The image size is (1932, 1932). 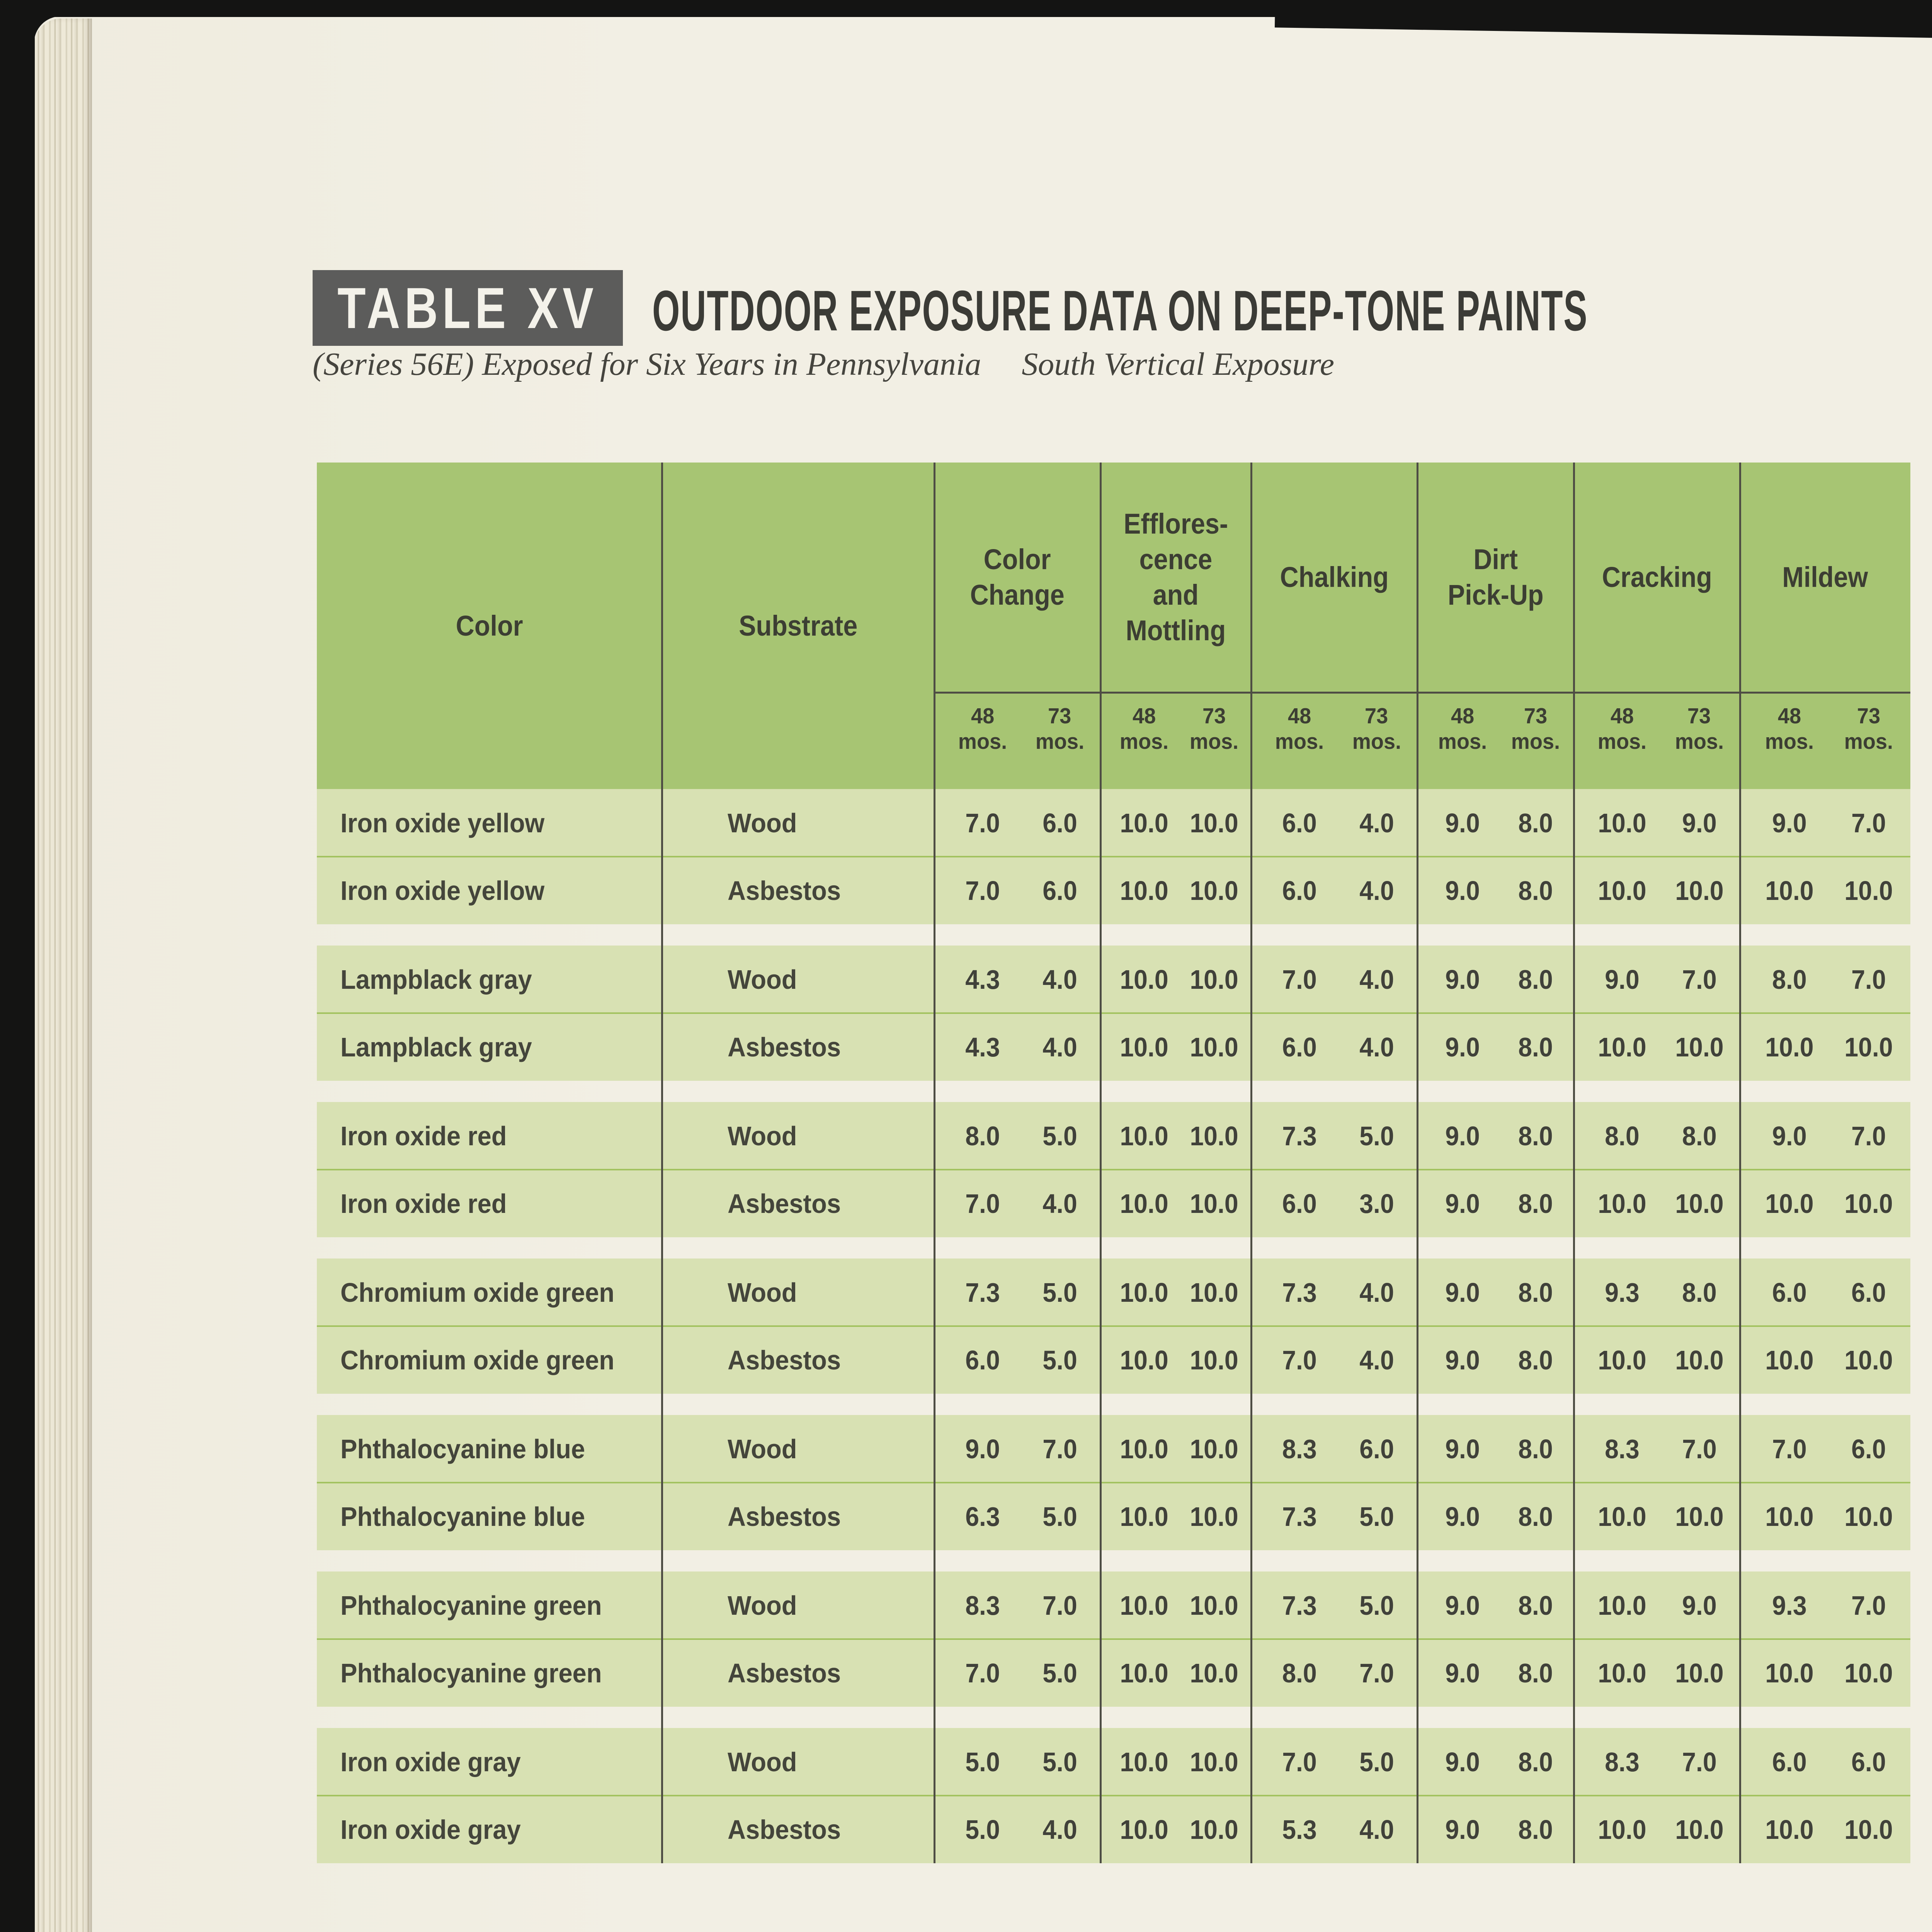 What do you see at coordinates (489, 626) in the screenshot?
I see `column-header-color: Color` at bounding box center [489, 626].